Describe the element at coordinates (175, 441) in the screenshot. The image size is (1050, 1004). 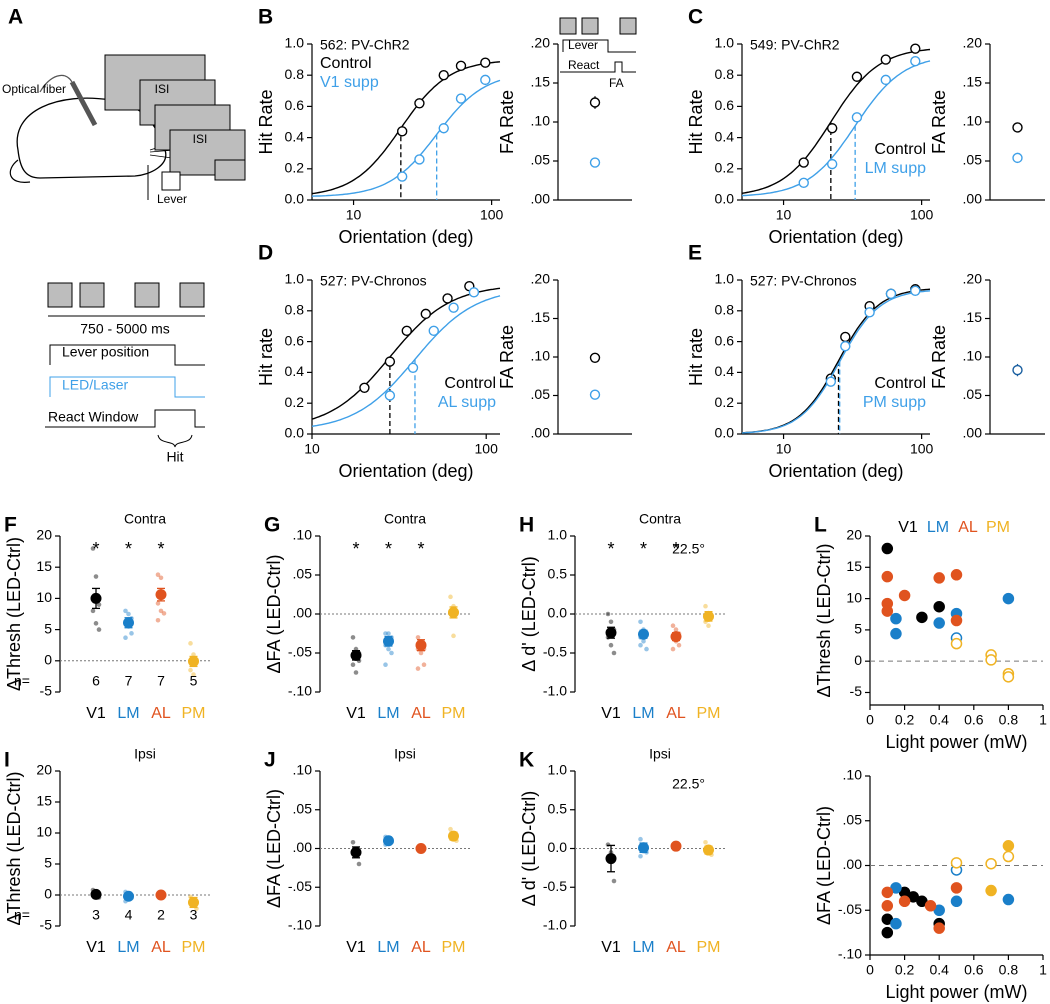
I see `brace` at that location.